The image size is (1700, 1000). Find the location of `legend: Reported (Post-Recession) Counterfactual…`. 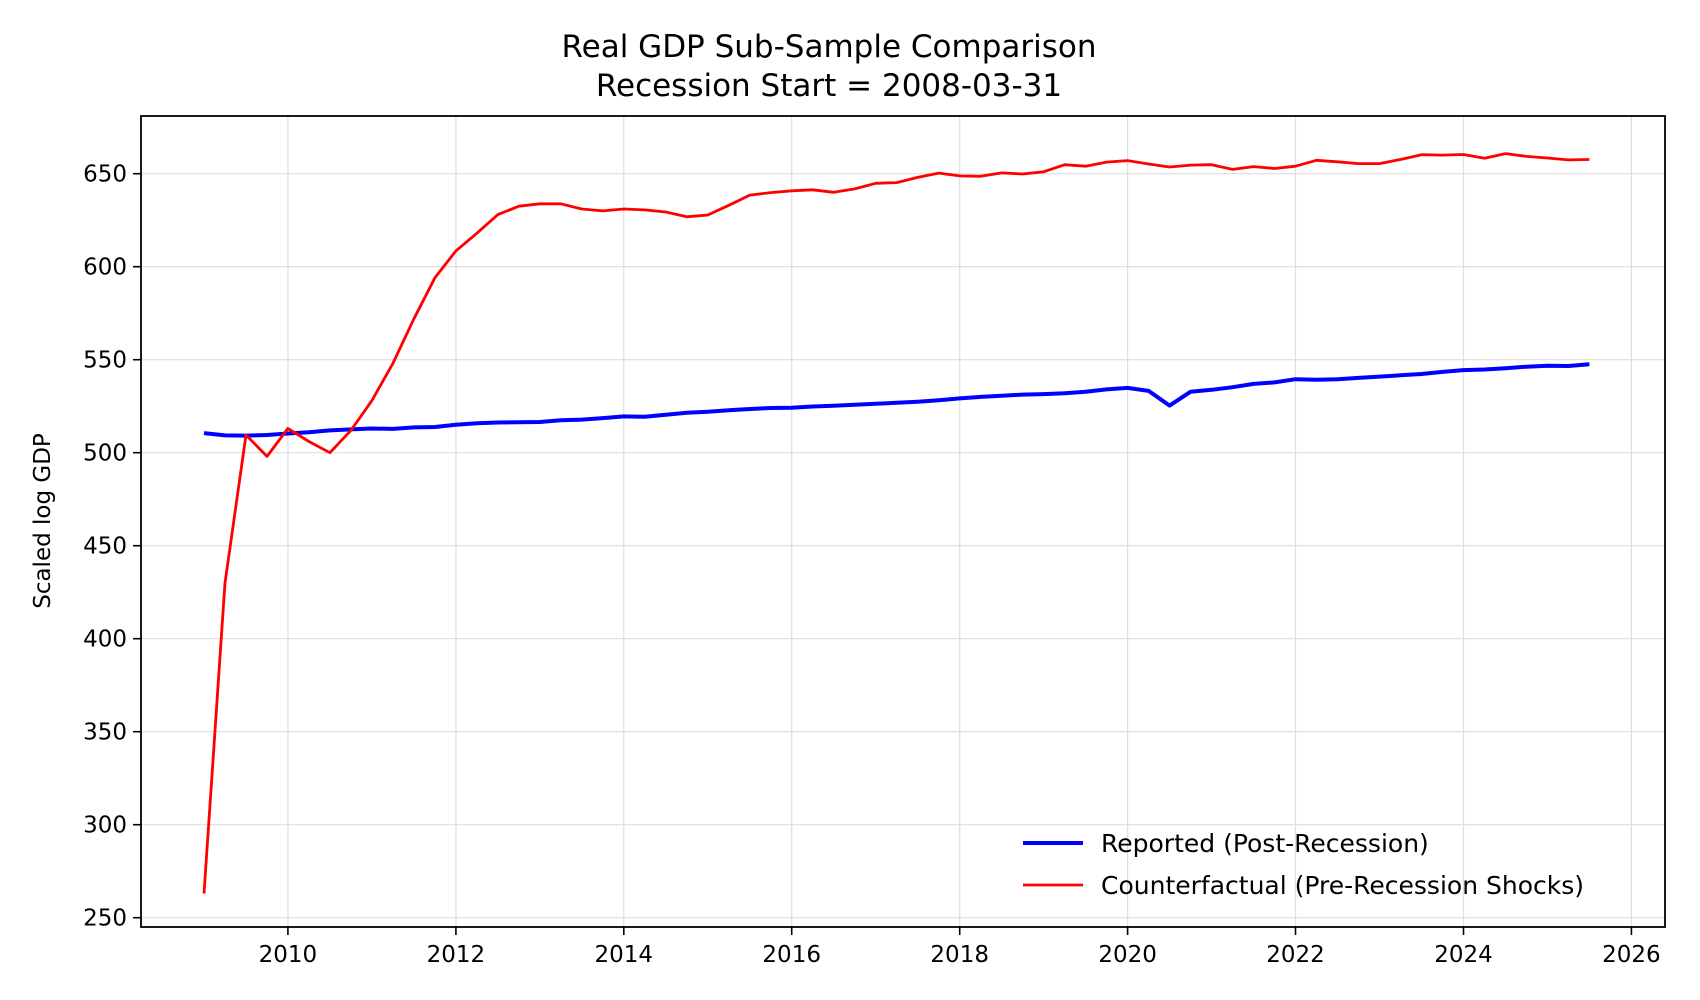

legend: Reported (Post-Recession) Counterfactual… is located at coordinates (1303, 864).